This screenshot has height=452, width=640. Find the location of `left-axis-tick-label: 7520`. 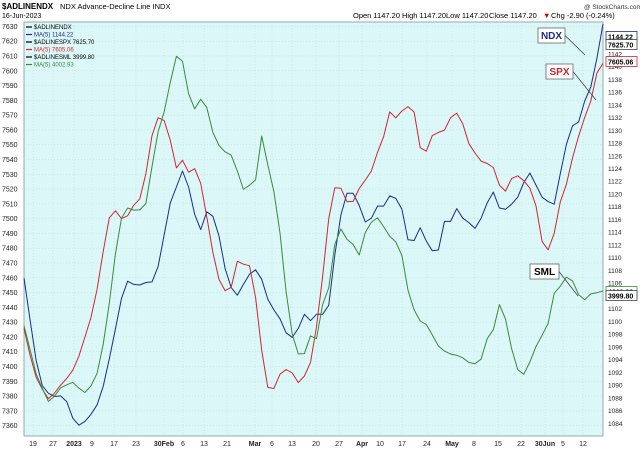

left-axis-tick-label: 7520 is located at coordinates (10, 190).